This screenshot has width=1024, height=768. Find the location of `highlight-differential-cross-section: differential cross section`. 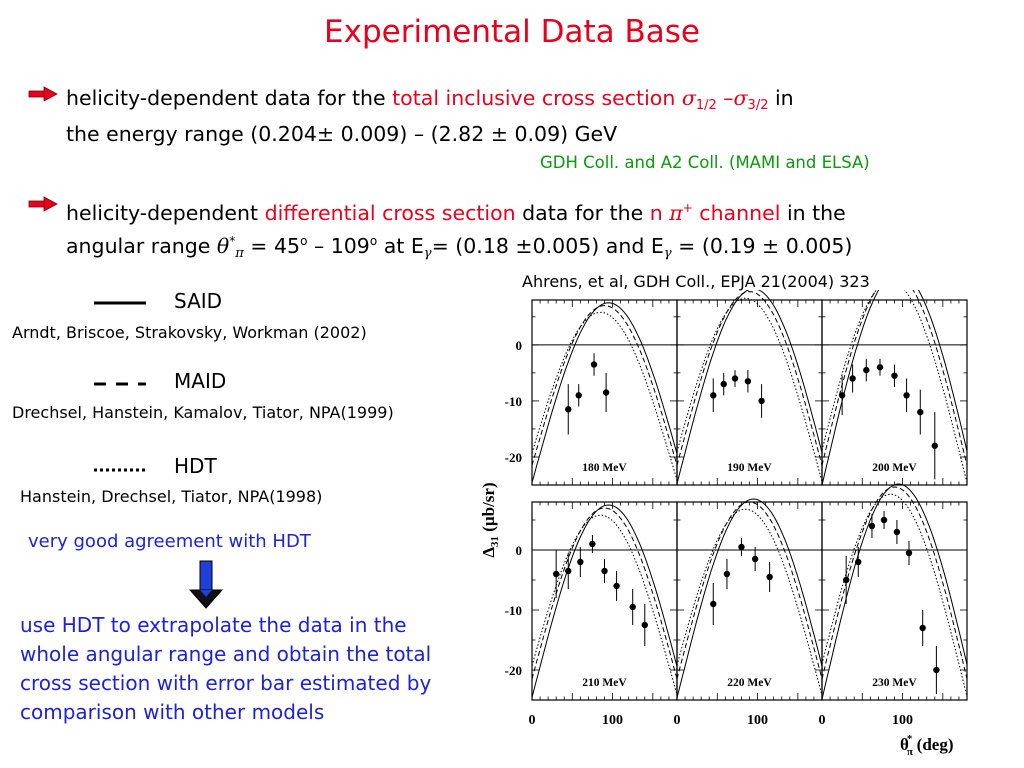

highlight-differential-cross-section: differential cross section is located at coordinates (390, 213).